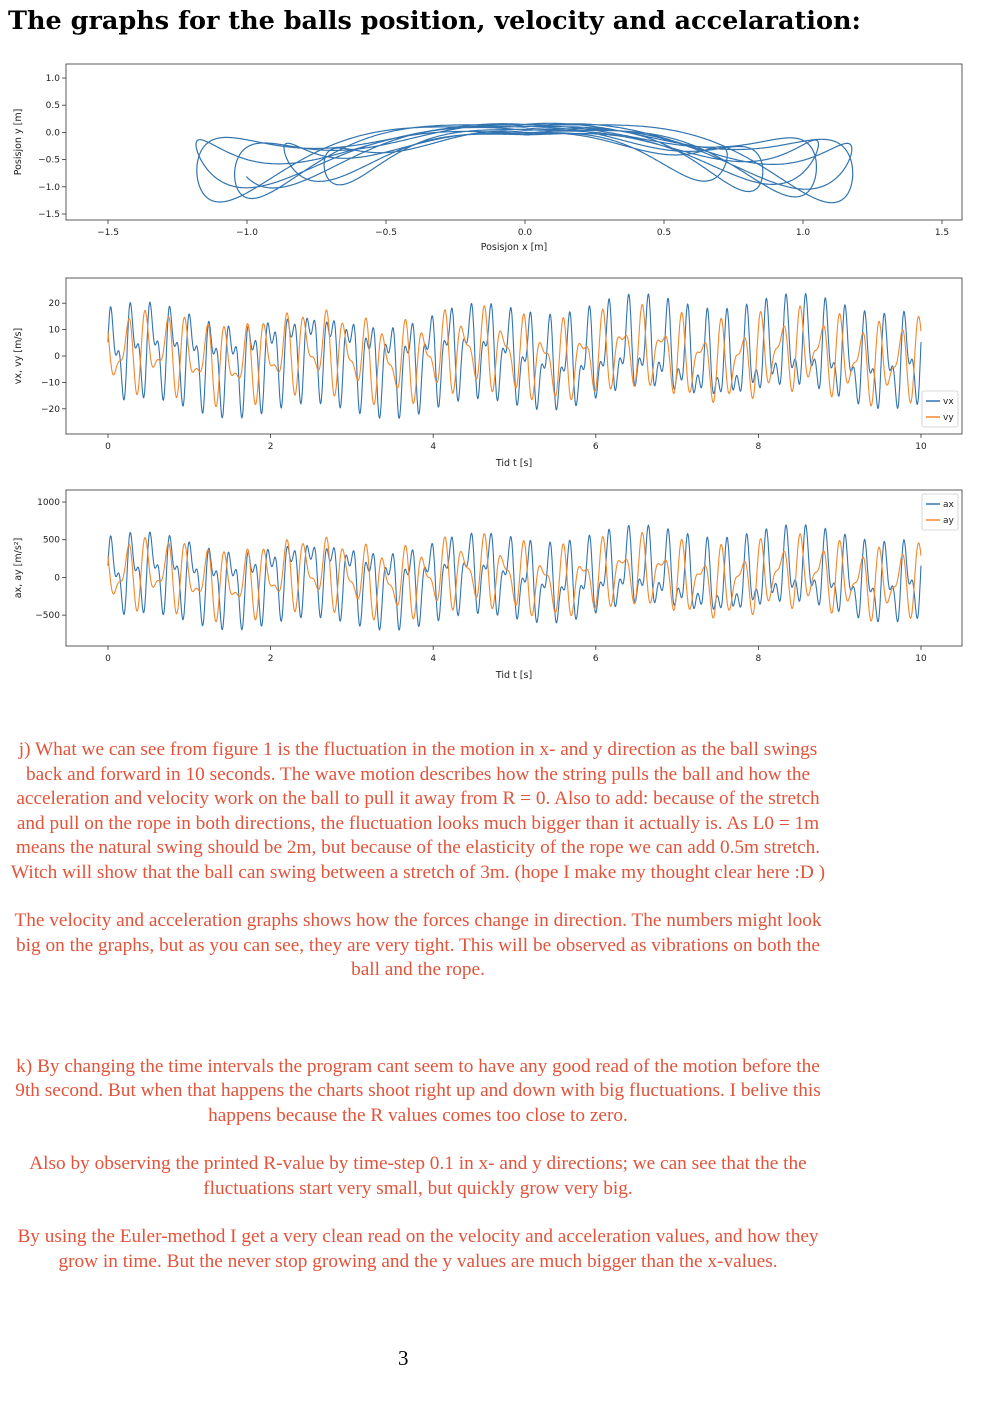 The width and height of the screenshot is (984, 1416). What do you see at coordinates (948, 418) in the screenshot?
I see `legend-label-vy: vy` at bounding box center [948, 418].